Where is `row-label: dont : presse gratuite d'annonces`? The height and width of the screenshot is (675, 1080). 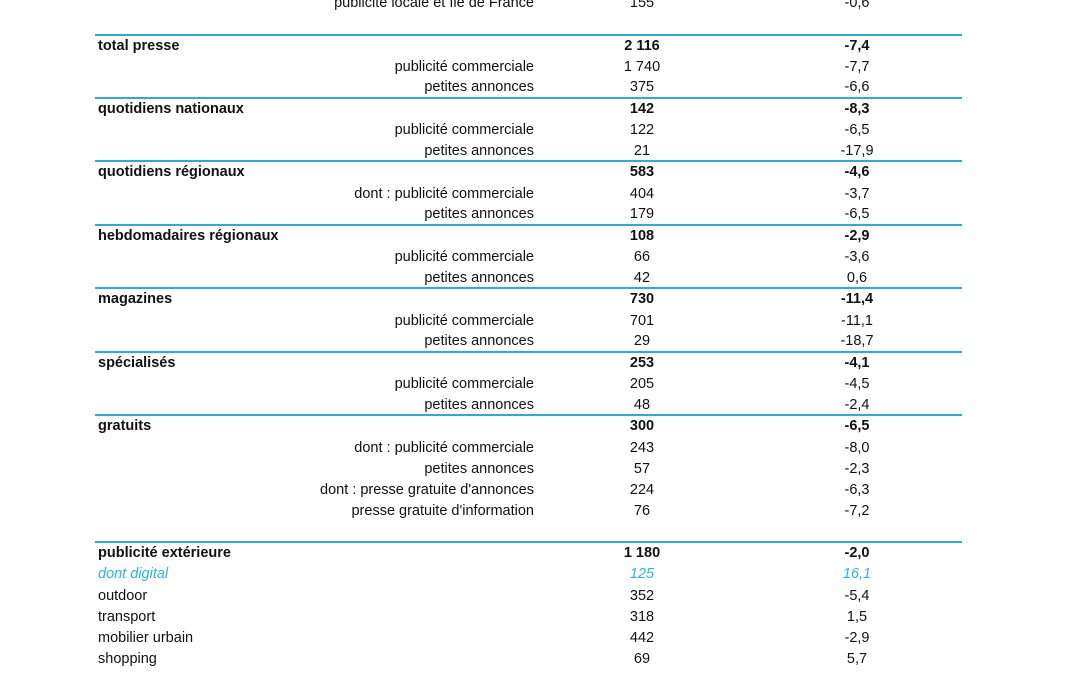
row-label: dont : presse gratuite d'annonces is located at coordinates (427, 490).